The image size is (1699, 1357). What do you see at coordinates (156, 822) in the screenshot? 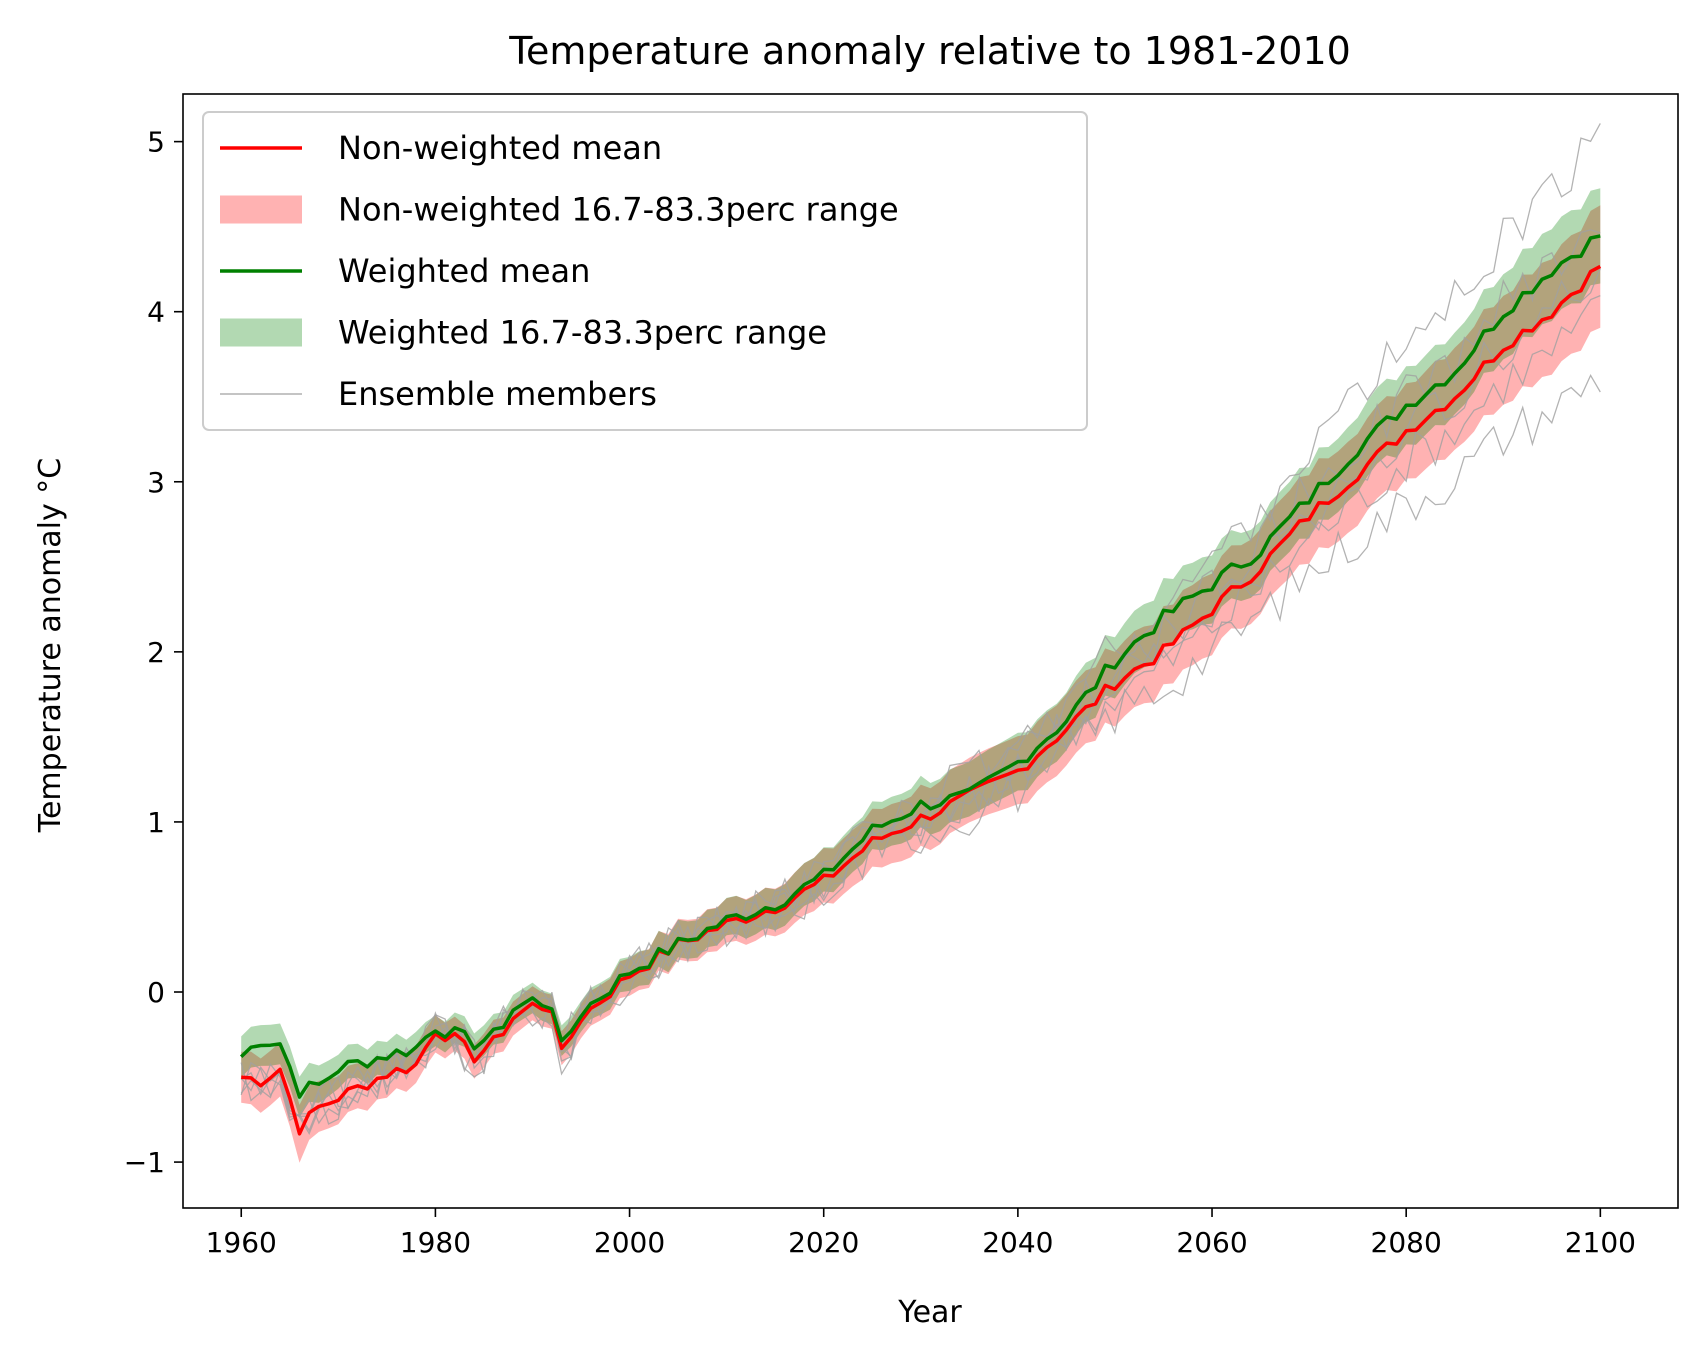
I see `y-tick-label: 1` at bounding box center [156, 822].